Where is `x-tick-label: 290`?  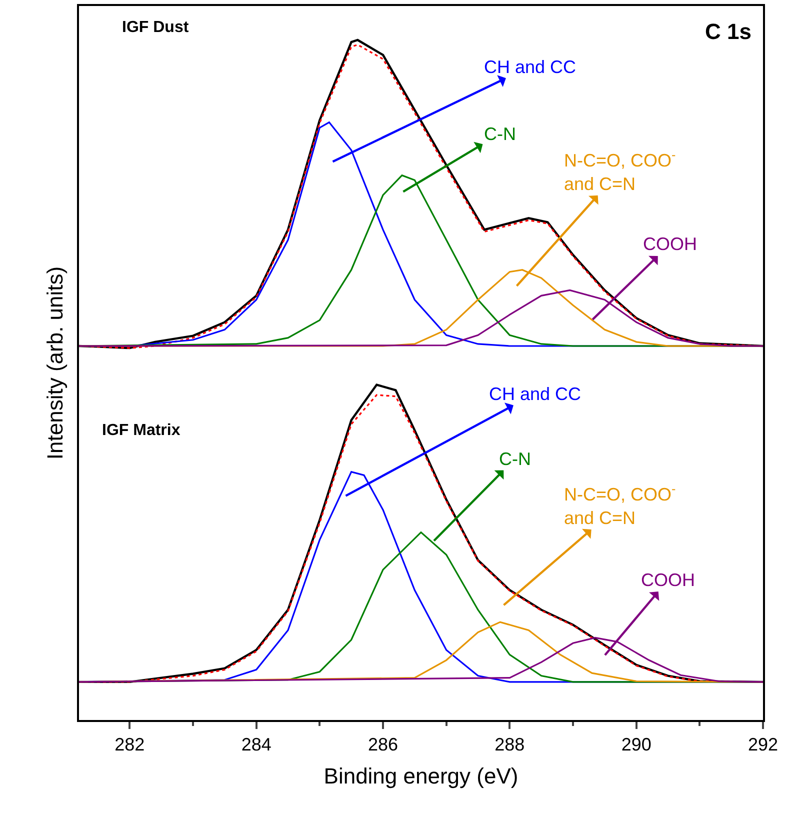
x-tick-label: 290 is located at coordinates (636, 744).